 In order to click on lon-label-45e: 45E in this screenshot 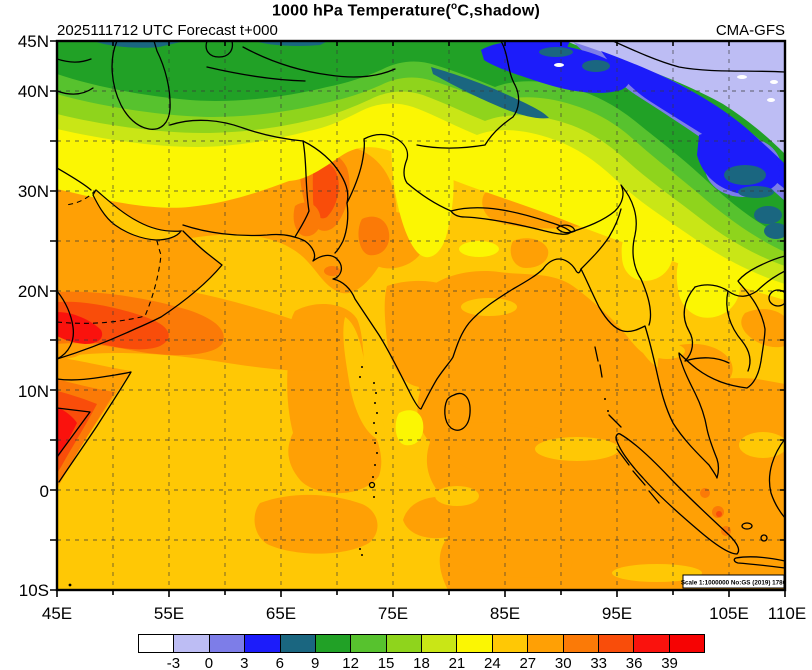, I will do `click(57, 613)`.